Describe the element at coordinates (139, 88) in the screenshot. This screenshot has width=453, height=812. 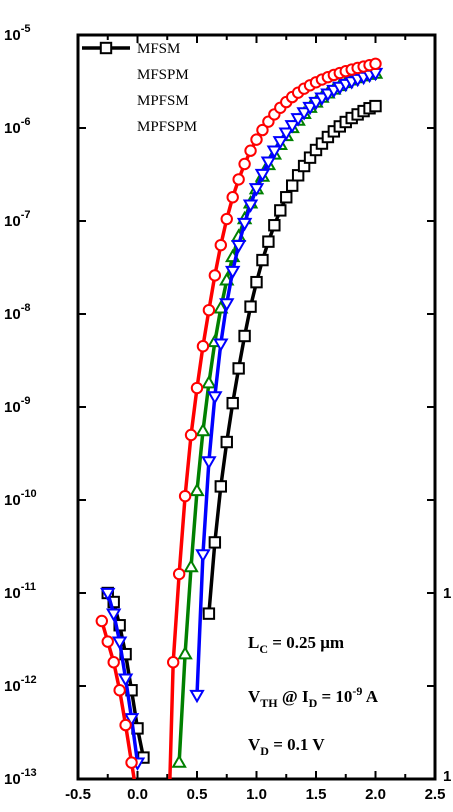
I see `legend: MFSM MFSPM MPFSM MPFSPM` at that location.